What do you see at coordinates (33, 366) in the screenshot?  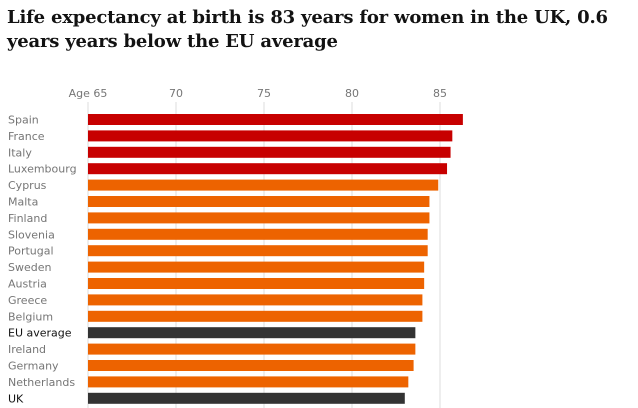 I see `category-label: Germany` at bounding box center [33, 366].